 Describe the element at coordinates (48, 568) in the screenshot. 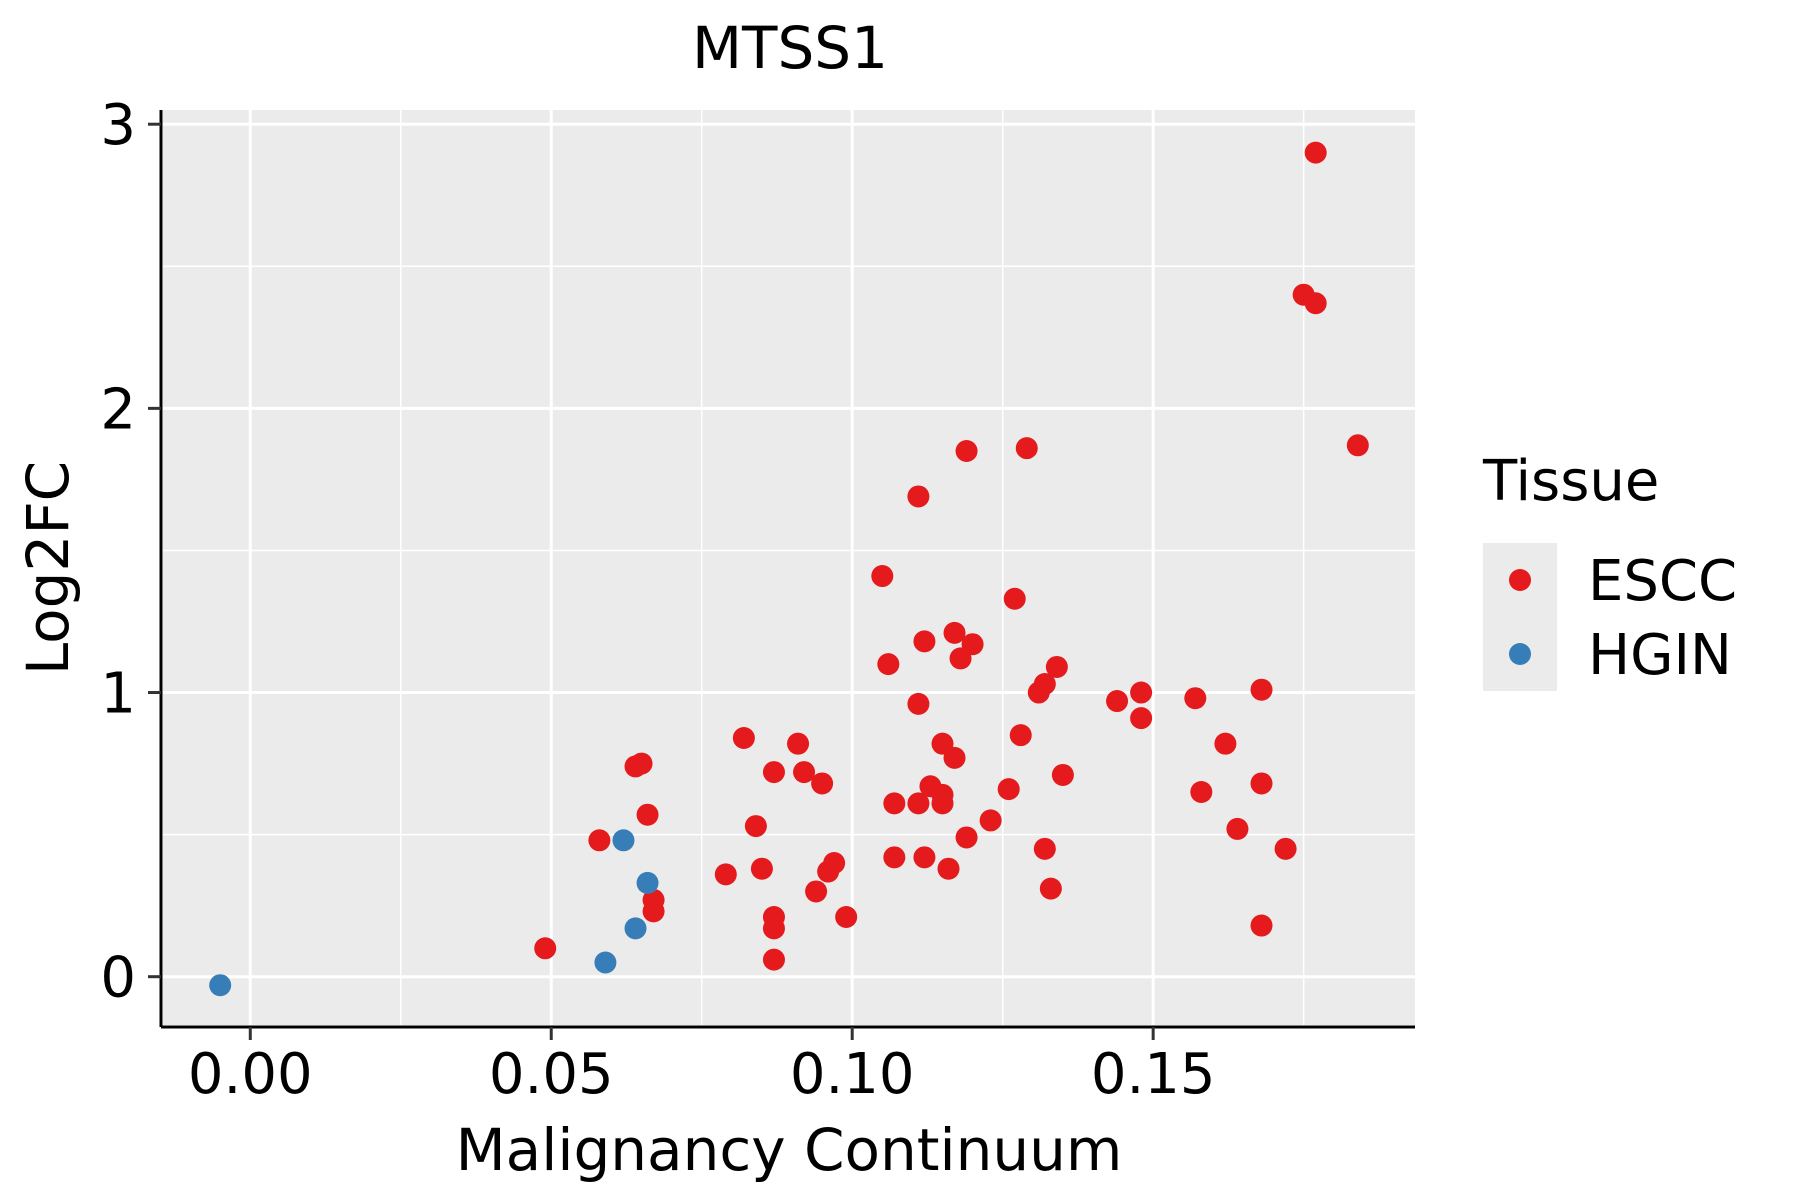

I see `y-axis-title: Log2FC` at that location.